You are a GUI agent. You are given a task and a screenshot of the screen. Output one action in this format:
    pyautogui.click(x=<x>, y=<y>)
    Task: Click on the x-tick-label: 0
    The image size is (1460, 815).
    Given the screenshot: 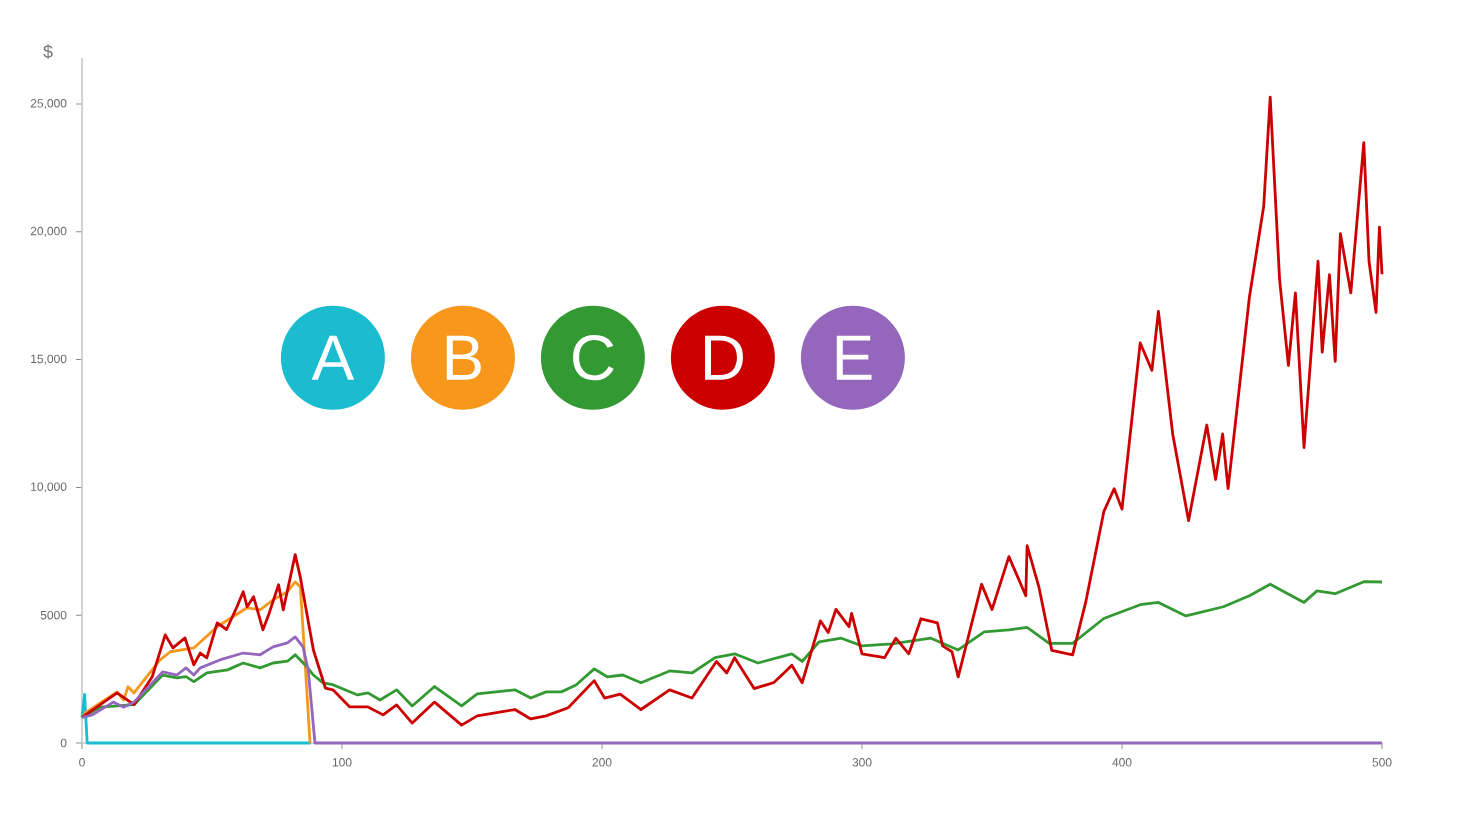 What is the action you would take?
    pyautogui.click(x=82, y=762)
    